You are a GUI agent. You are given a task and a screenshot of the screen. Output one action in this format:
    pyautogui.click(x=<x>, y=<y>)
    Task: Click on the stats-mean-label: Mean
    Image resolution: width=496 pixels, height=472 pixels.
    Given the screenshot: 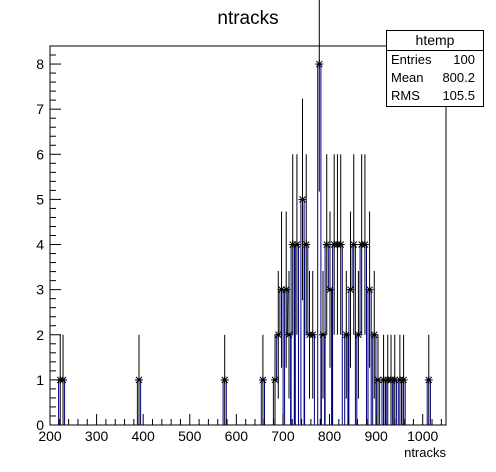 What is the action you would take?
    pyautogui.click(x=407, y=77)
    